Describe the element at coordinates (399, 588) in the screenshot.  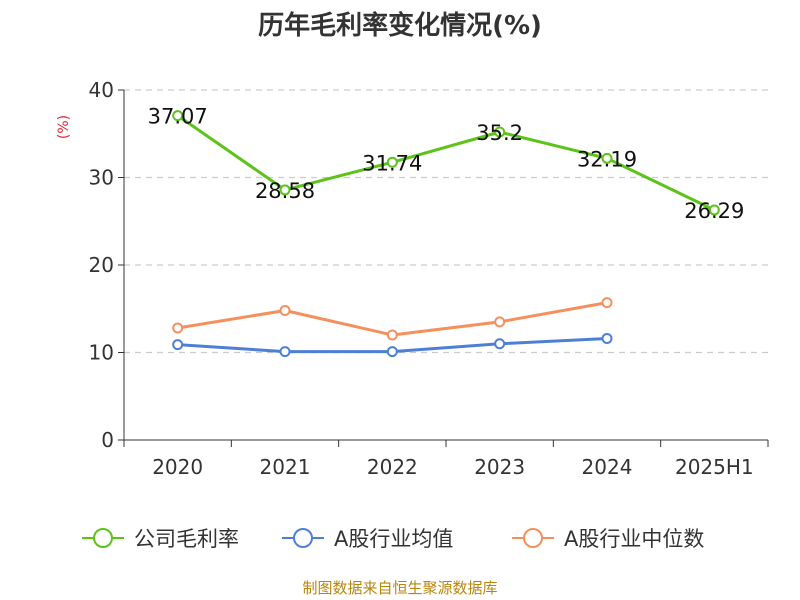
I see `source-note: 制图数据来自恒生聚源数据库` at that location.